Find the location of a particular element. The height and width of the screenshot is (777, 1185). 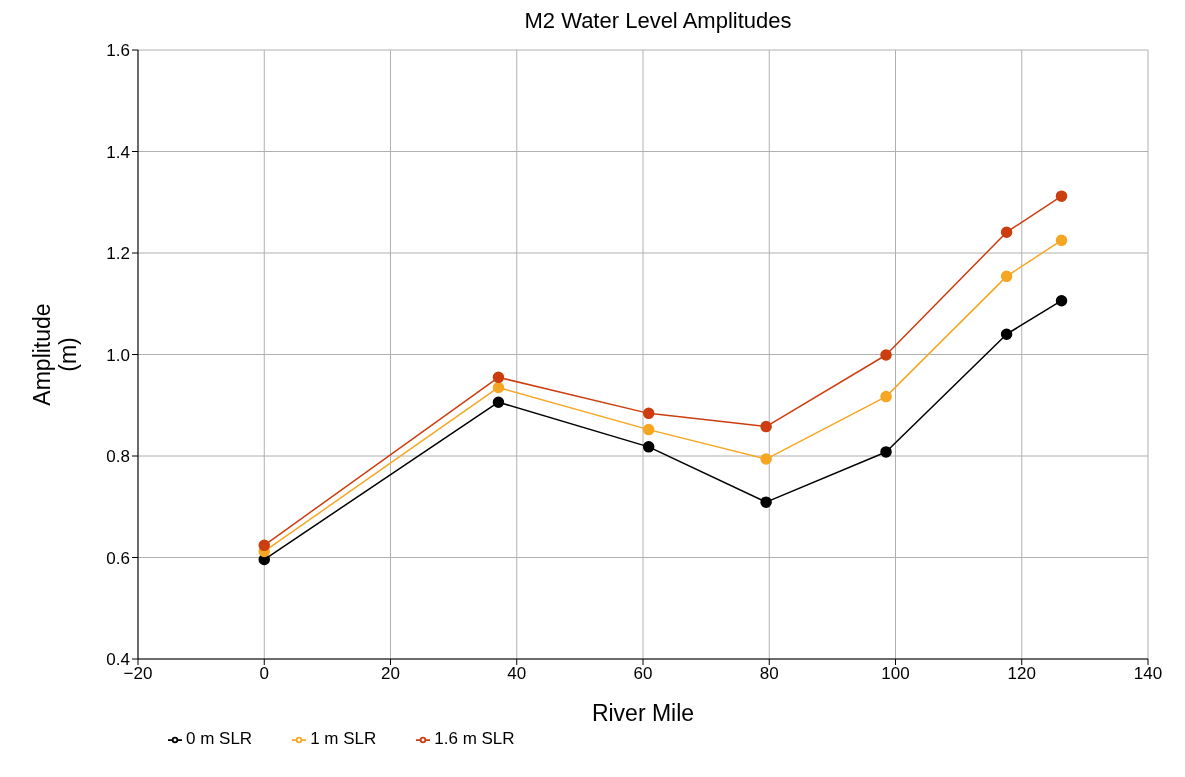

x-tick-label: 60 is located at coordinates (643, 674).